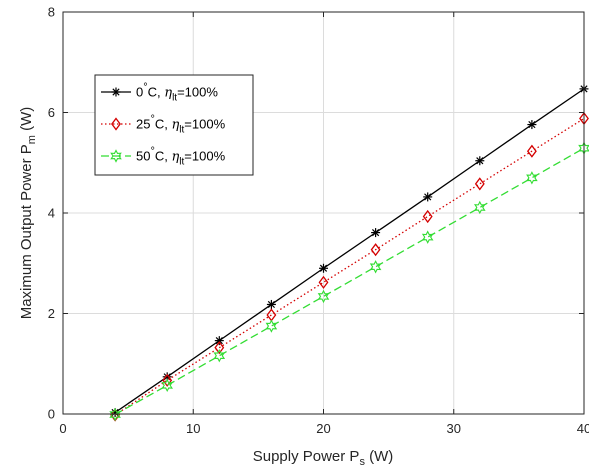 This screenshot has width=589, height=474. I want to click on y-axis-label-unit: (W), so click(26, 121).